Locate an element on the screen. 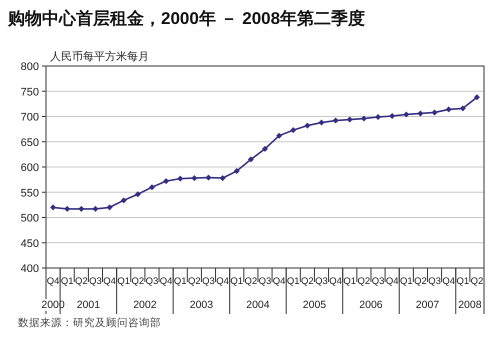 The image size is (500, 349). y-tick-label: 450 is located at coordinates (29, 244).